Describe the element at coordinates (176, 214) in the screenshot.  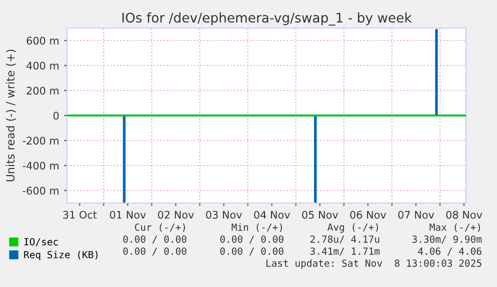
I see `x-tick-label: 02 Nov` at that location.